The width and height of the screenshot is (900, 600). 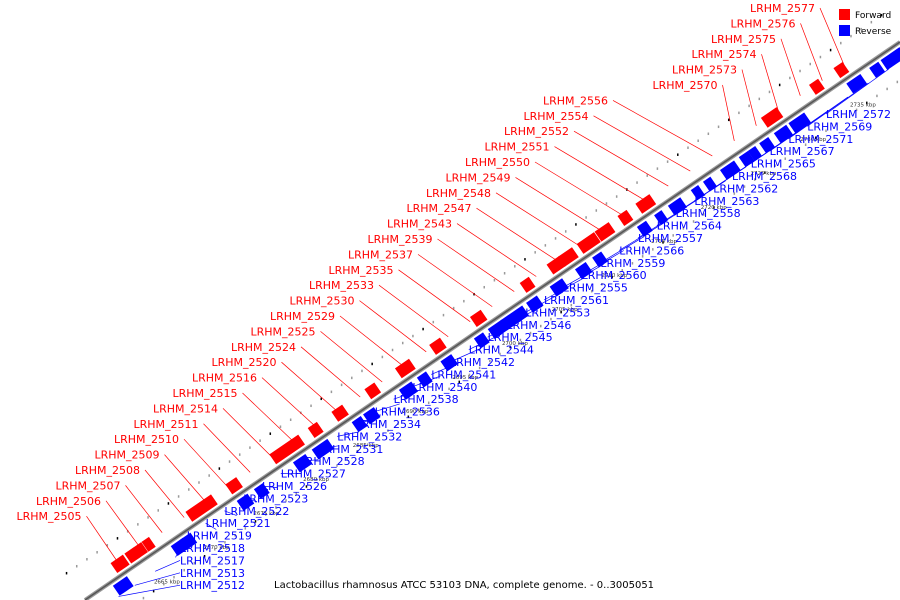 I want to click on kbp-tick-label: 2665 kbp, so click(x=167, y=582).